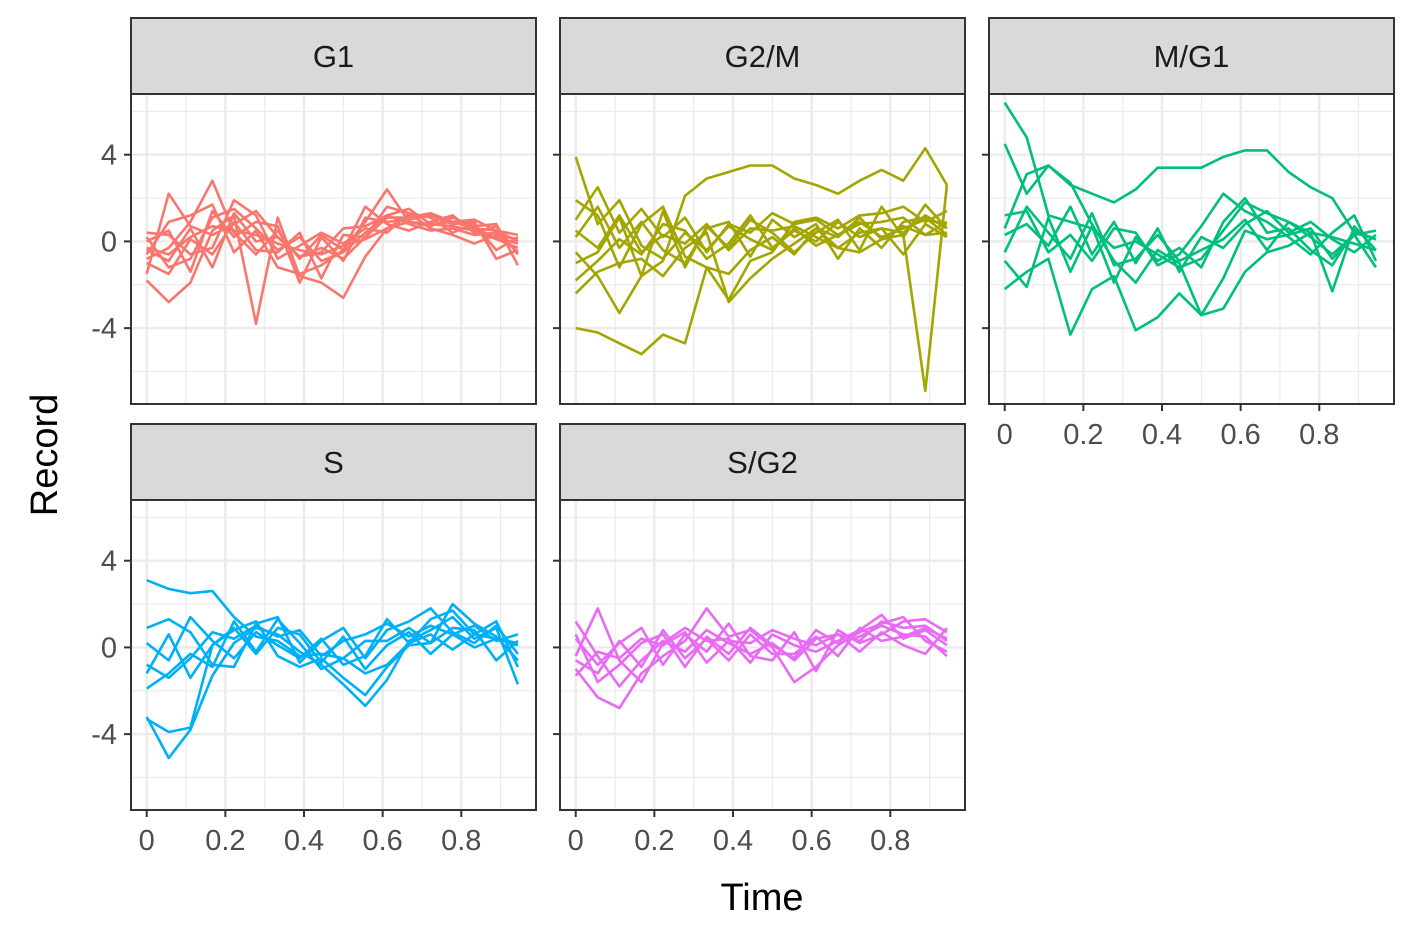 This screenshot has width=1417, height=944. I want to click on facet-strip-label: S, so click(333, 462).